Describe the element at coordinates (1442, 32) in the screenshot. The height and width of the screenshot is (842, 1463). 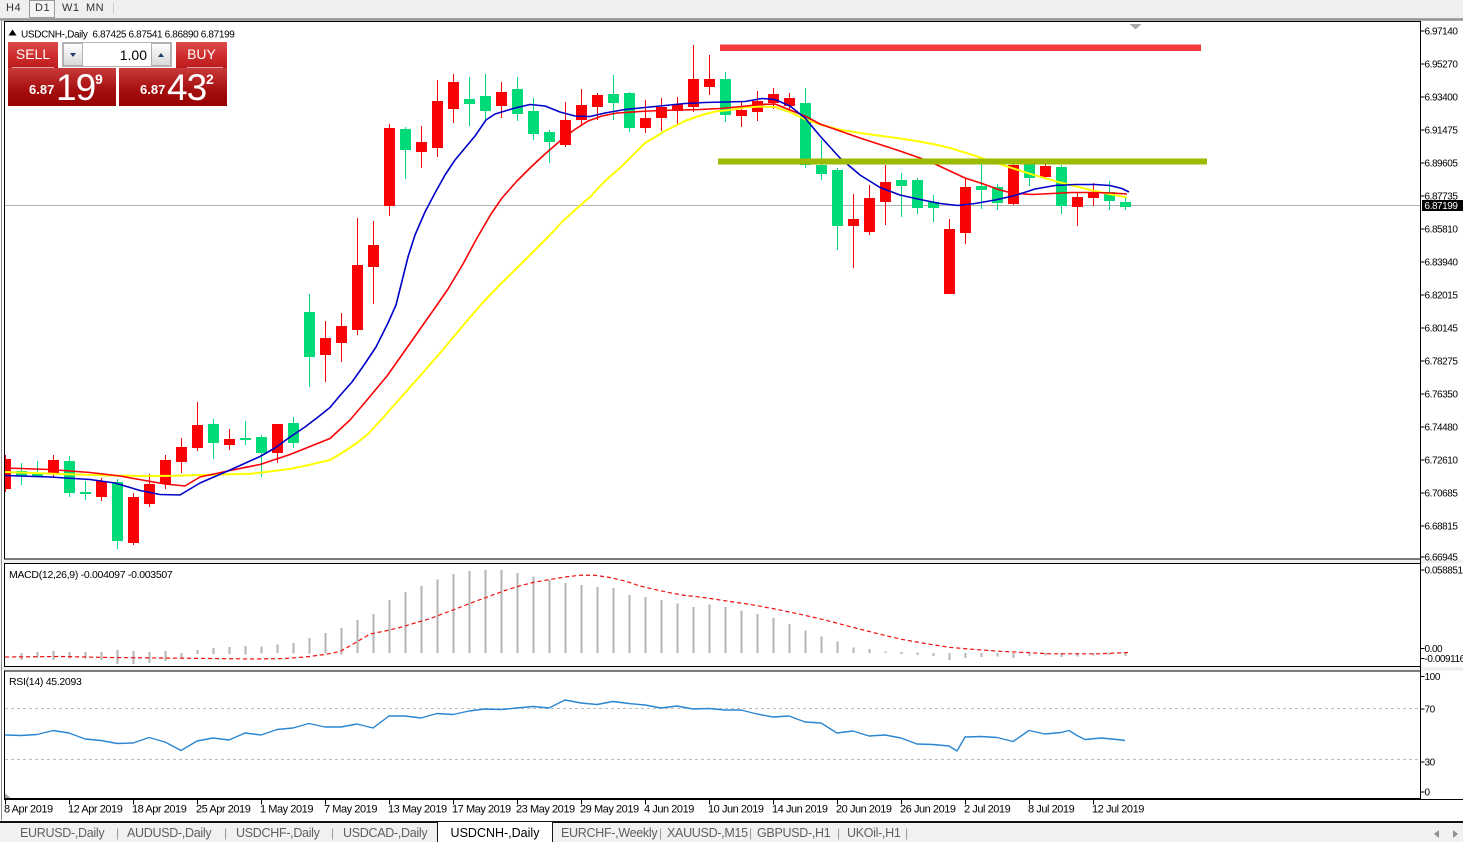
I see `svg-text: 6.97140` at that location.